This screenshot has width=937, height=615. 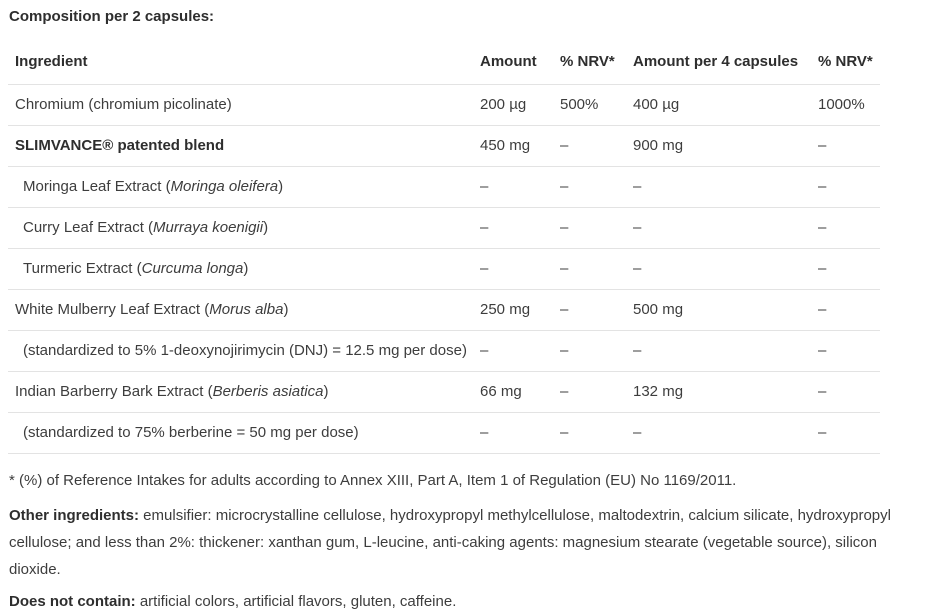 What do you see at coordinates (520, 62) in the screenshot?
I see `col-header-amount: Amount` at bounding box center [520, 62].